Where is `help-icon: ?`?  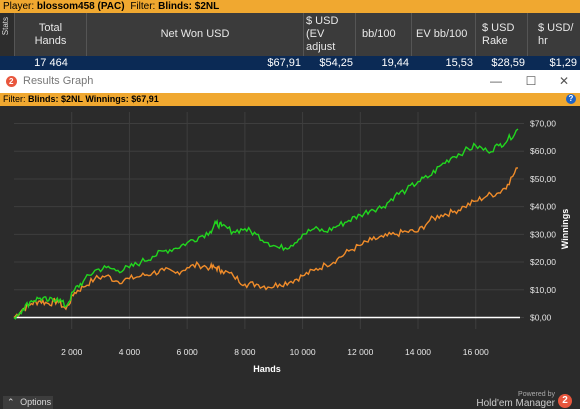 help-icon: ? is located at coordinates (571, 99).